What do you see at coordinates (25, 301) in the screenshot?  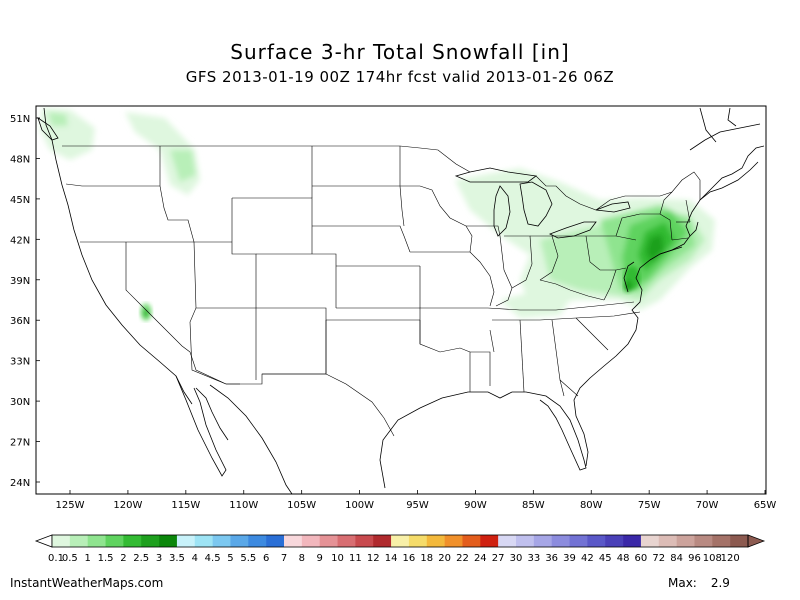 I see `latitude-labels: 51N 48N 45N 42N 39N 36N 33N 30N 27N 24N` at bounding box center [25, 301].